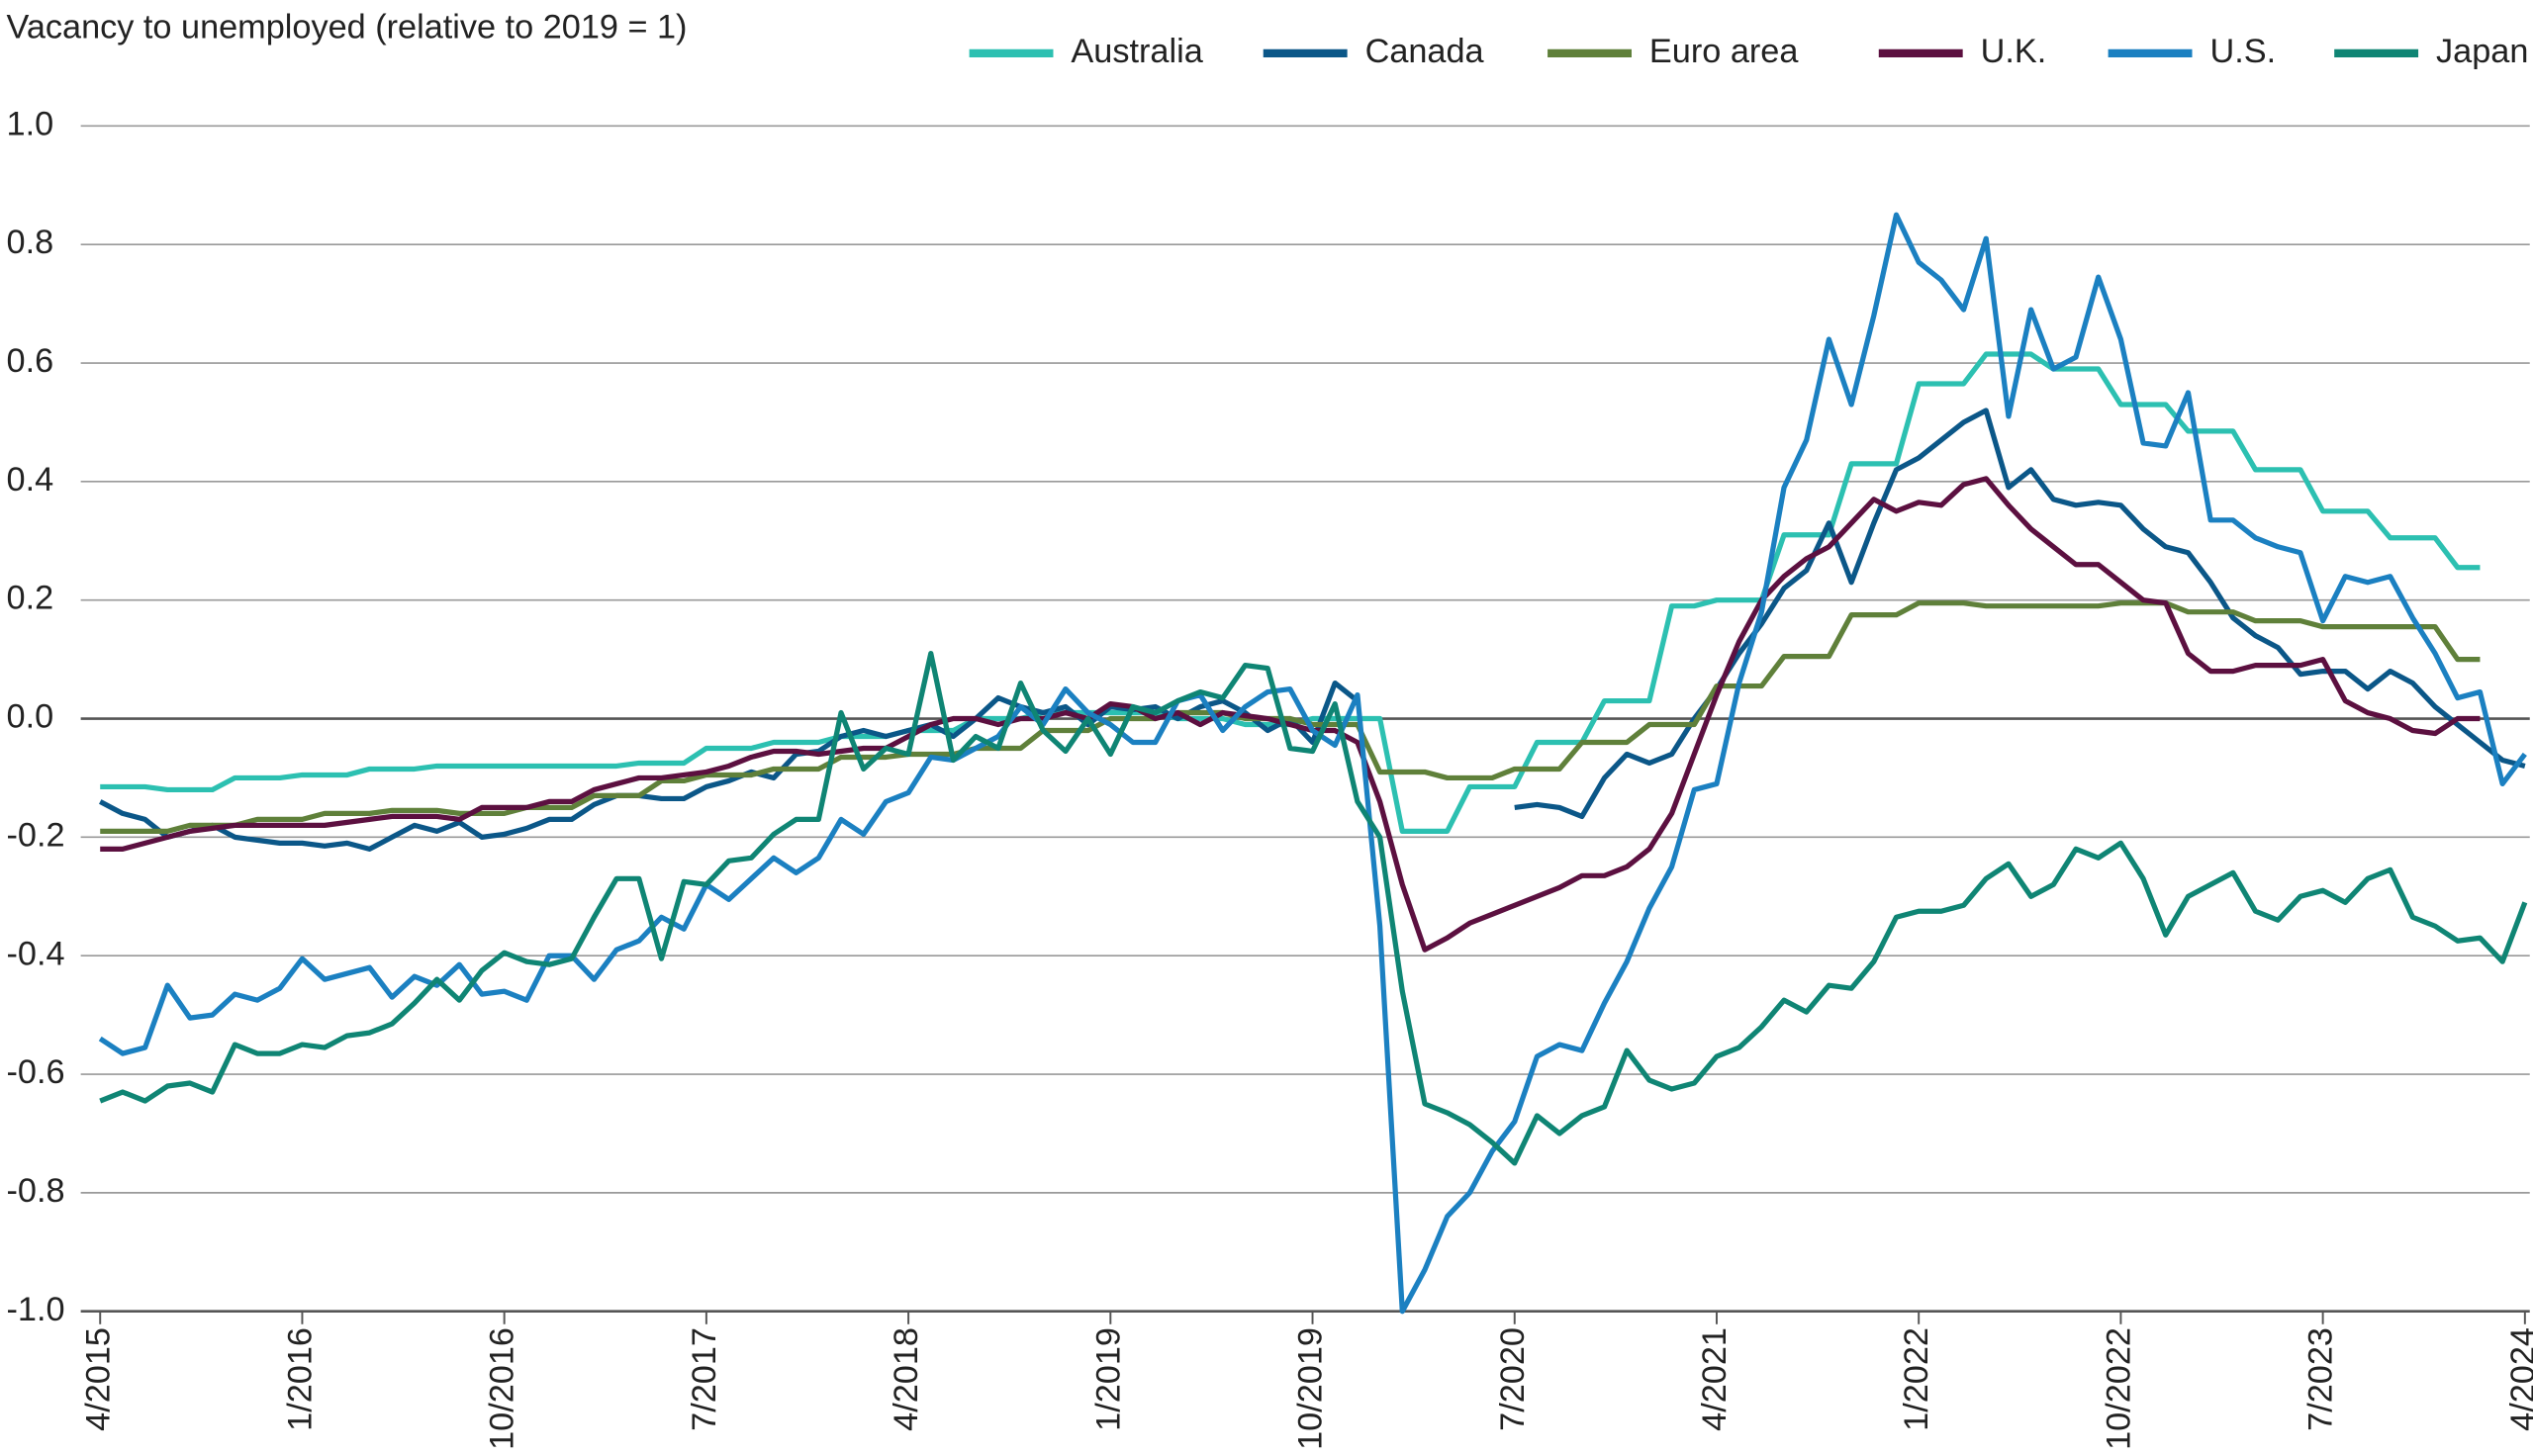 The height and width of the screenshot is (1456, 2533). I want to click on x-tick-label: 7/2020, so click(1513, 1379).